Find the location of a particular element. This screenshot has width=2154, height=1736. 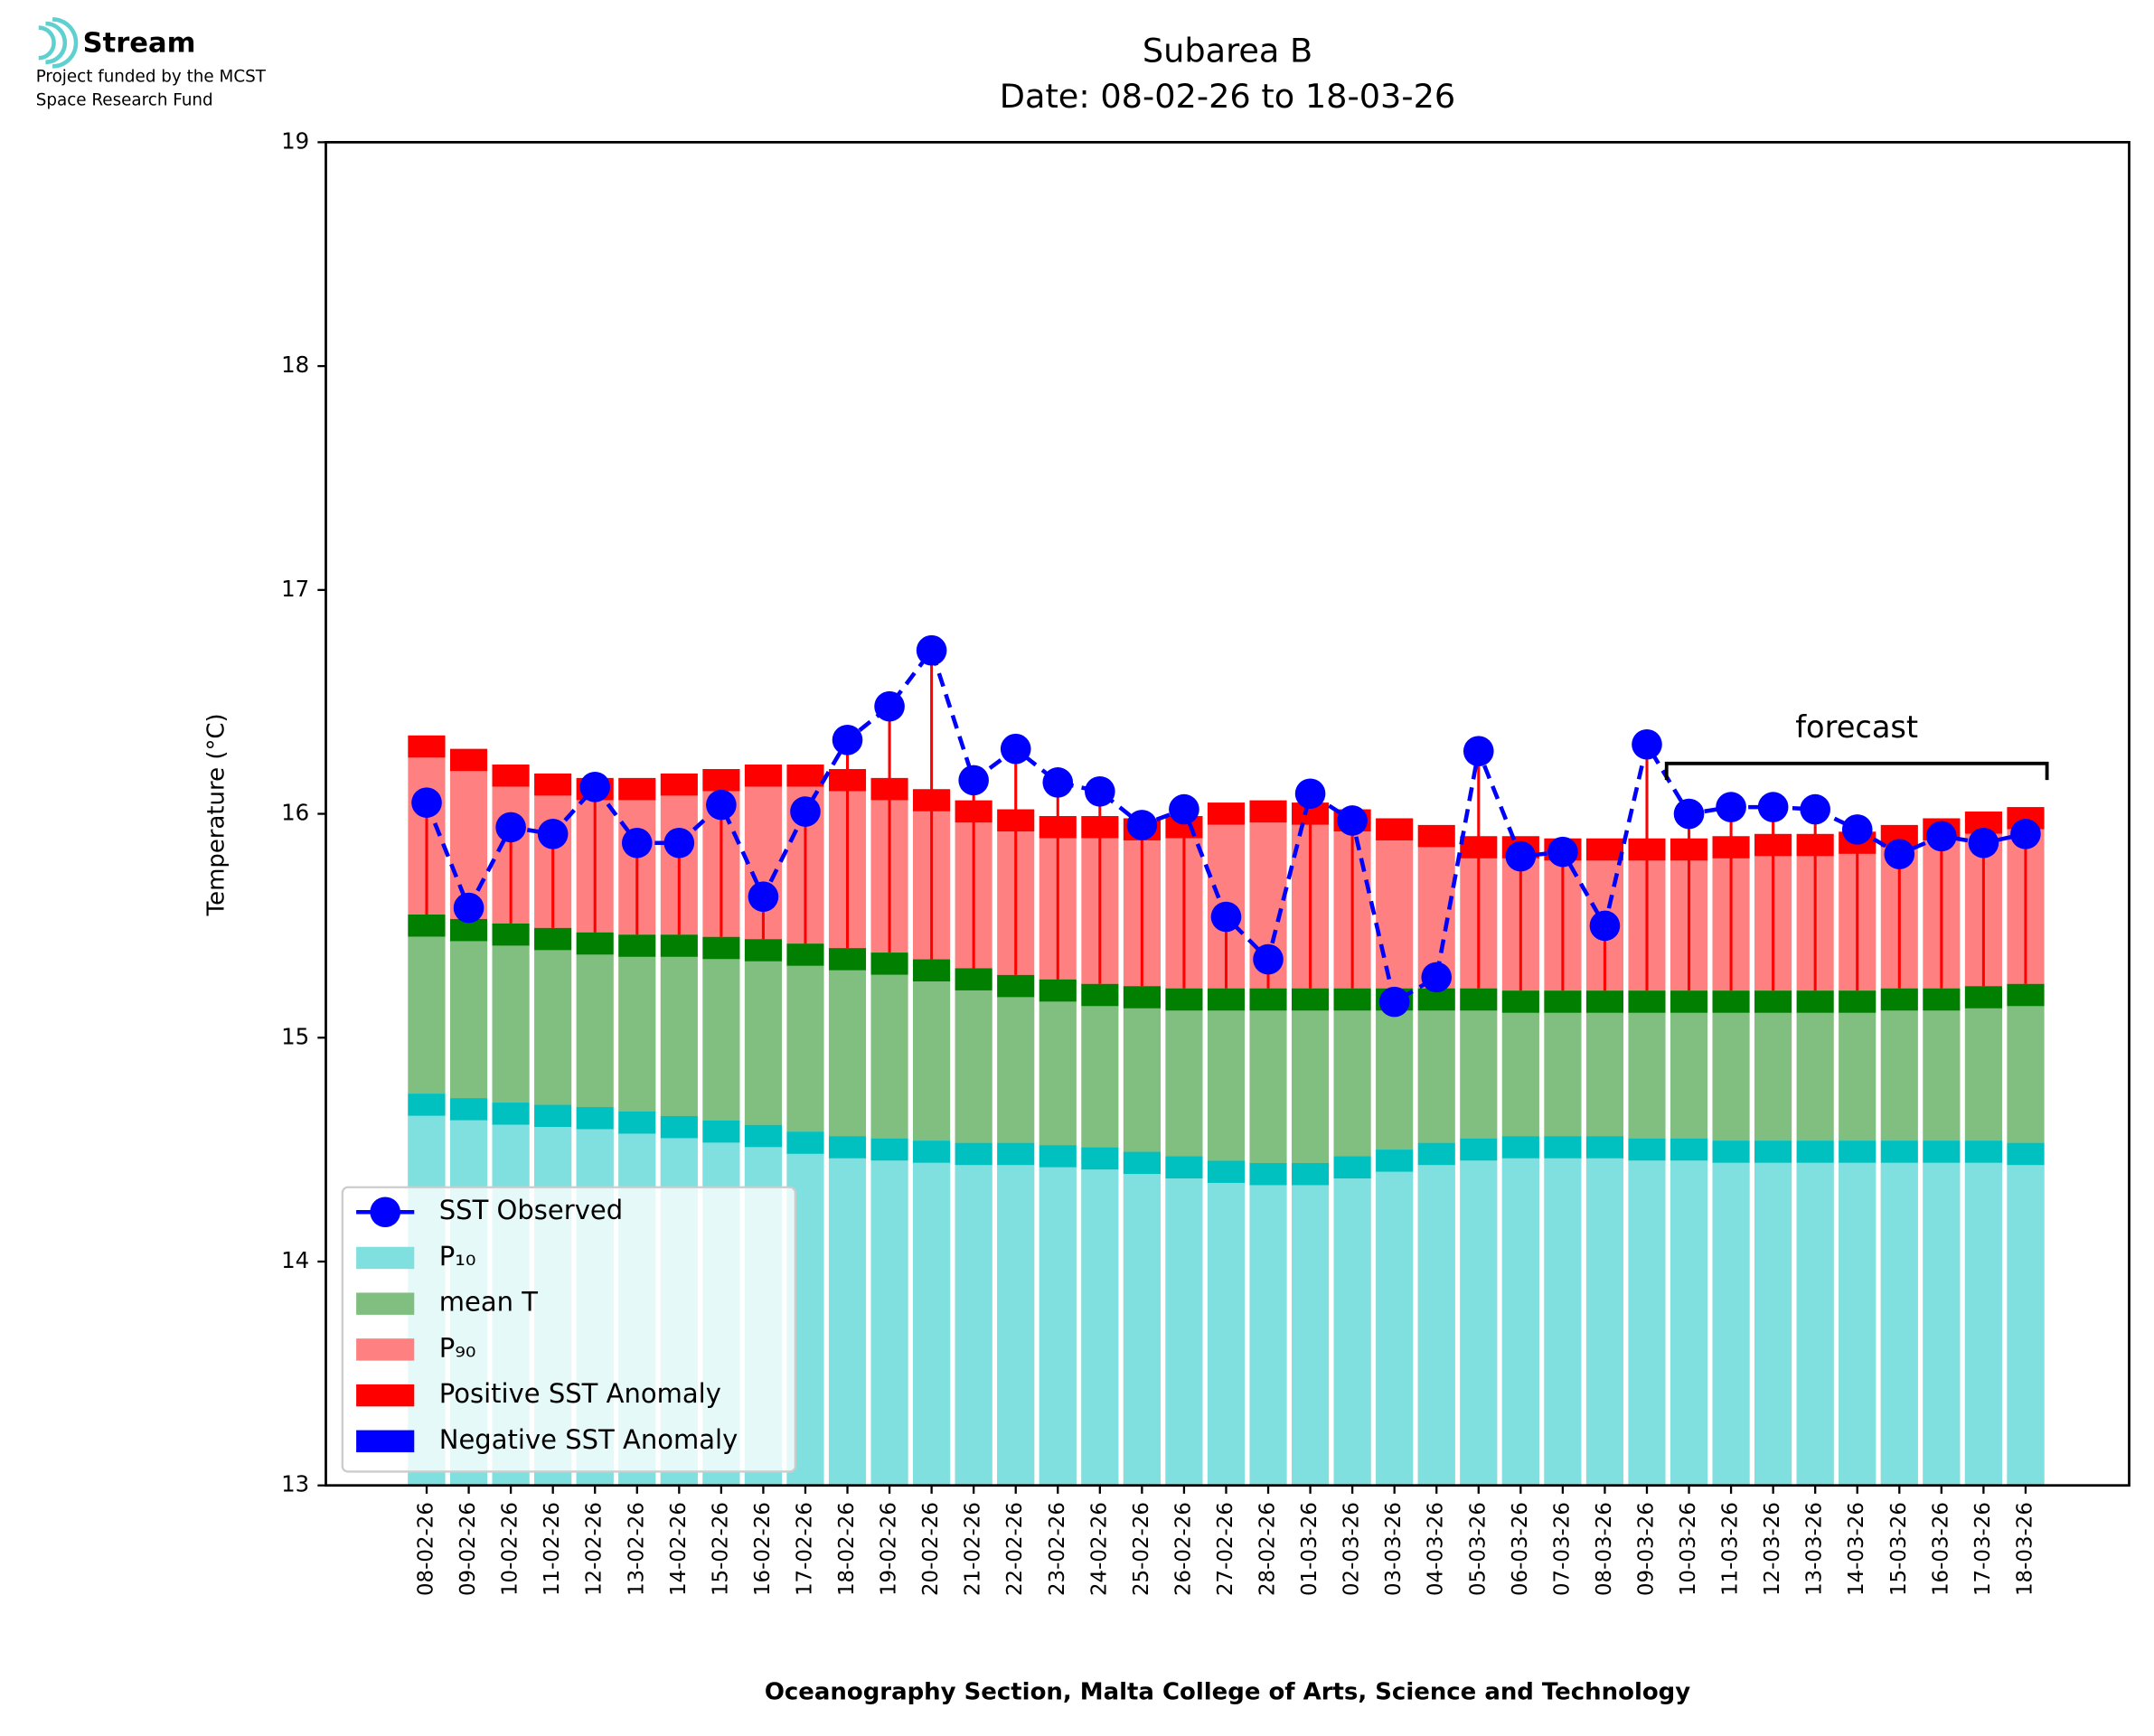

logo-line: Space Research Fund is located at coordinates (124, 101).